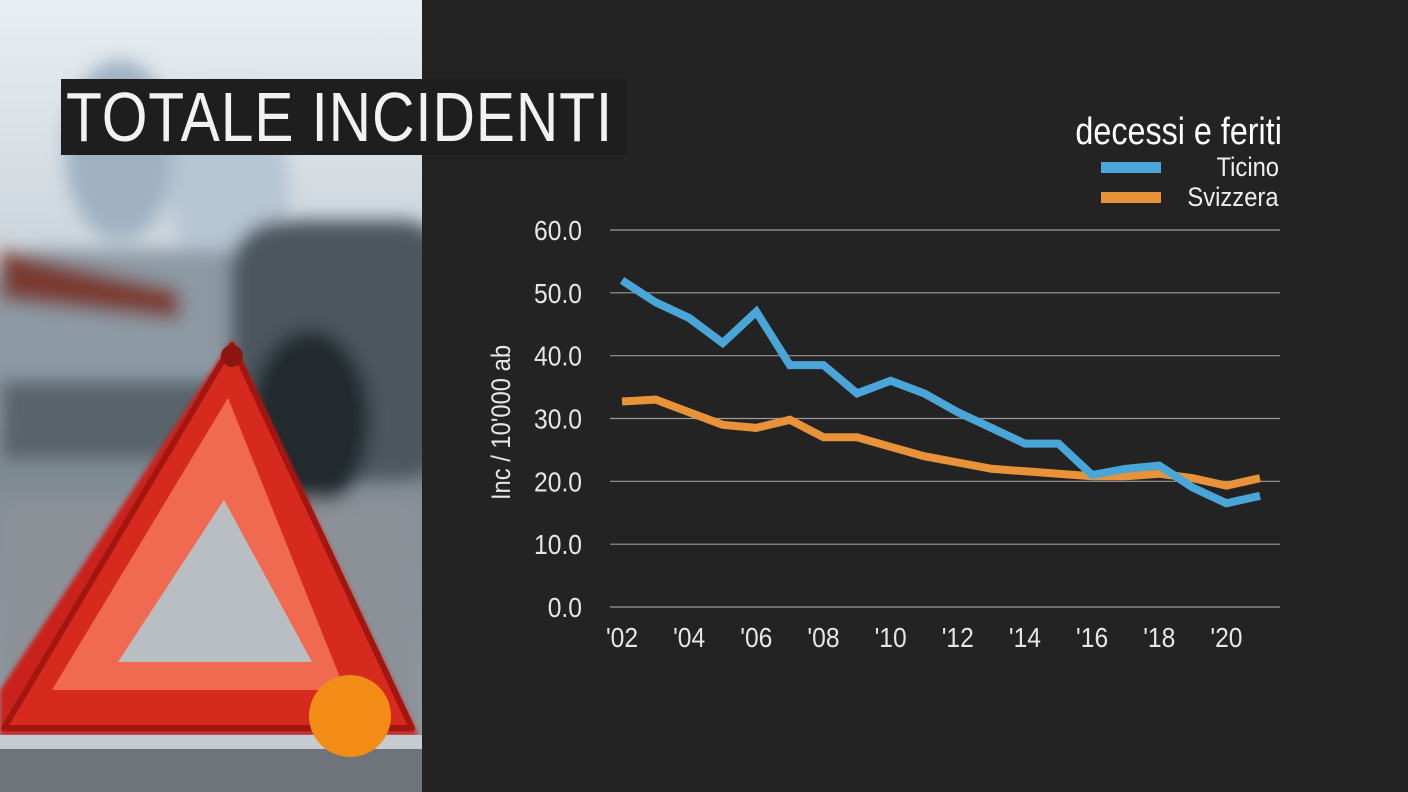 Image resolution: width=1408 pixels, height=792 pixels. What do you see at coordinates (823, 638) in the screenshot?
I see `x-tick-label: '08` at bounding box center [823, 638].